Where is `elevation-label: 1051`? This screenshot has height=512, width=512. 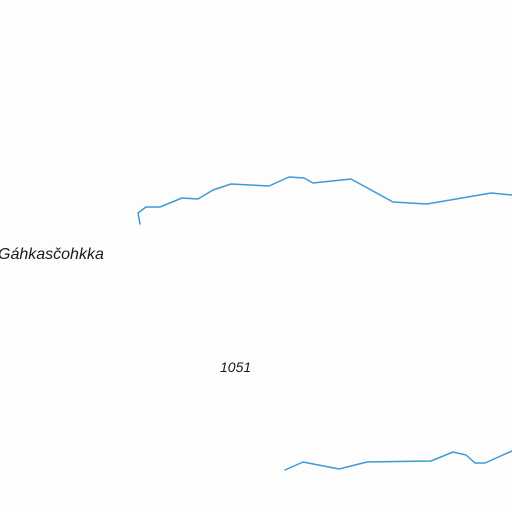
elevation-label: 1051 is located at coordinates (236, 367).